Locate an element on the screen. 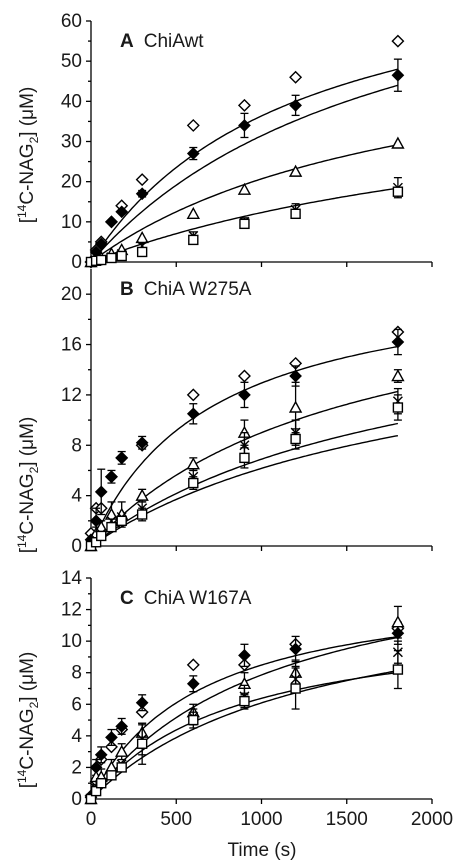 The width and height of the screenshot is (463, 868). y-tick-label: 16 is located at coordinates (71, 345).